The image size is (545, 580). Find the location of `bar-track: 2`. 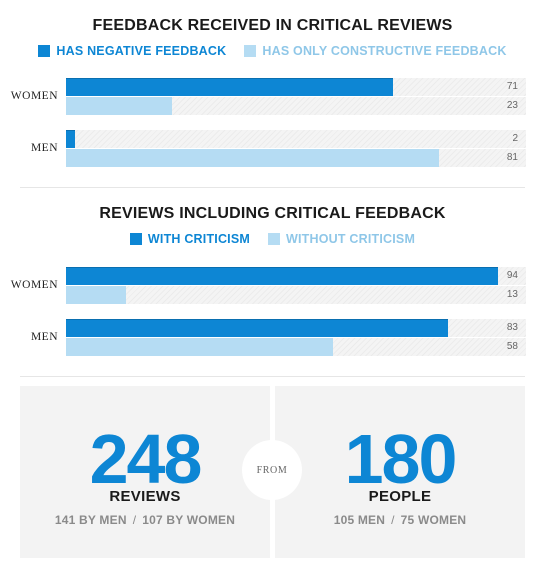

bar-track: 2 is located at coordinates (296, 139).